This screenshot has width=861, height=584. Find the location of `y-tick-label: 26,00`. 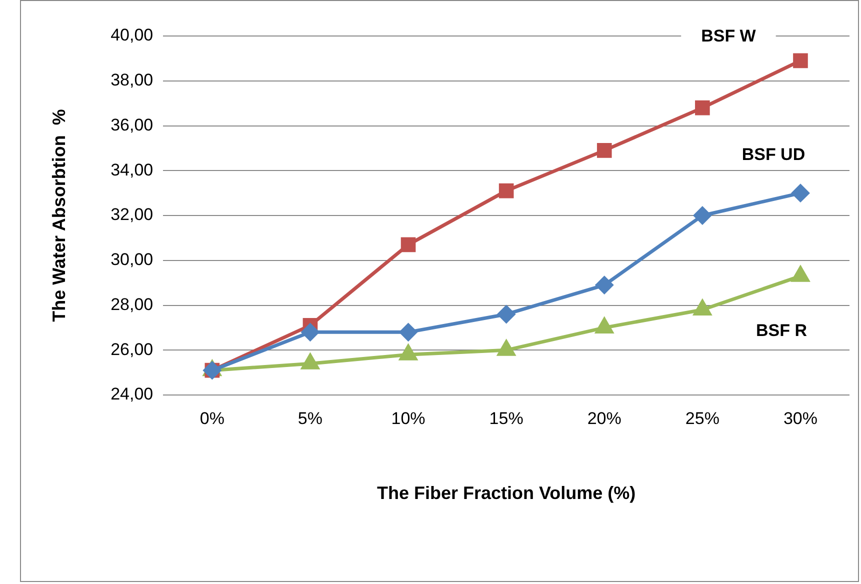

y-tick-label: 26,00 is located at coordinates (132, 349).